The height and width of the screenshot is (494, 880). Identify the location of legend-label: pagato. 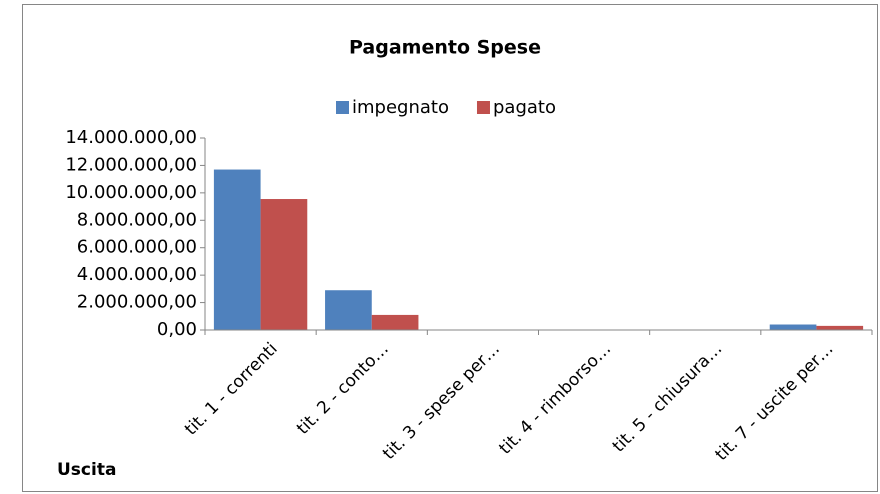
(524, 107).